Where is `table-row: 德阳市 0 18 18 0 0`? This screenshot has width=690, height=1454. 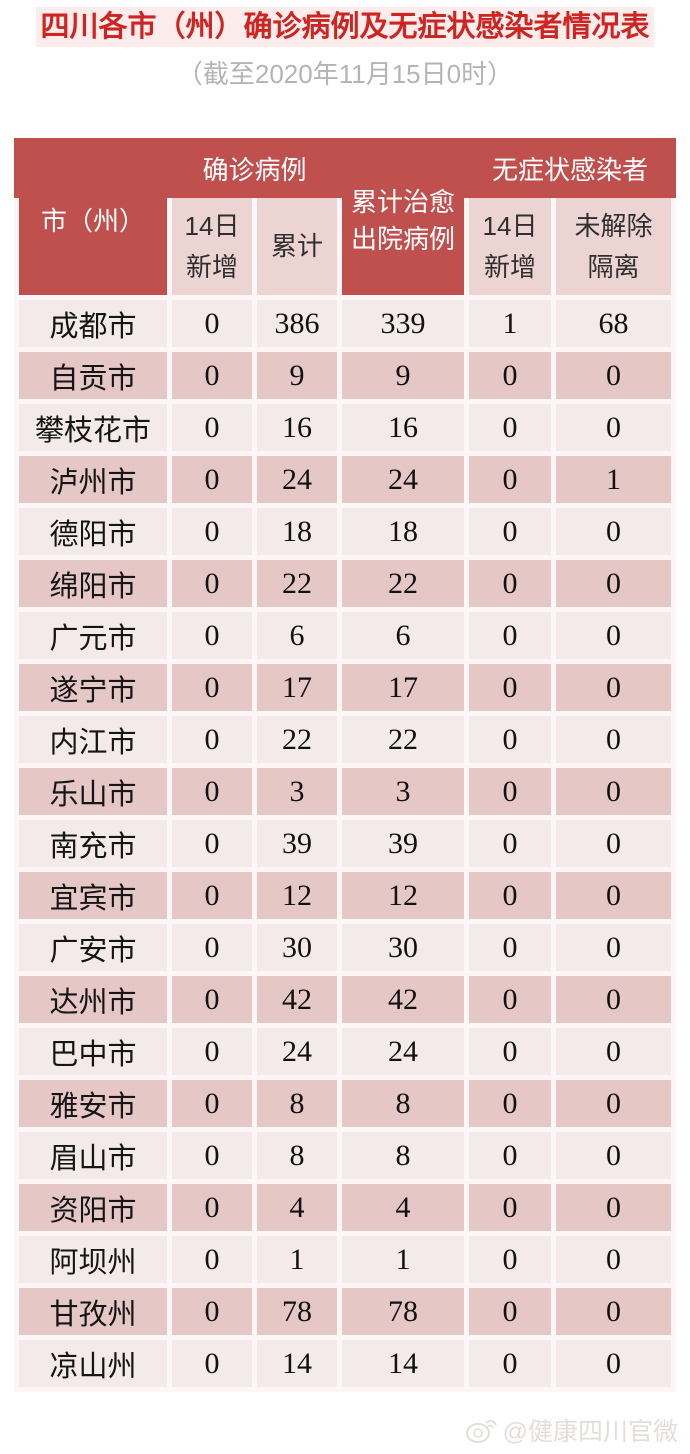 table-row: 德阳市 0 18 18 0 0 is located at coordinates (345, 531).